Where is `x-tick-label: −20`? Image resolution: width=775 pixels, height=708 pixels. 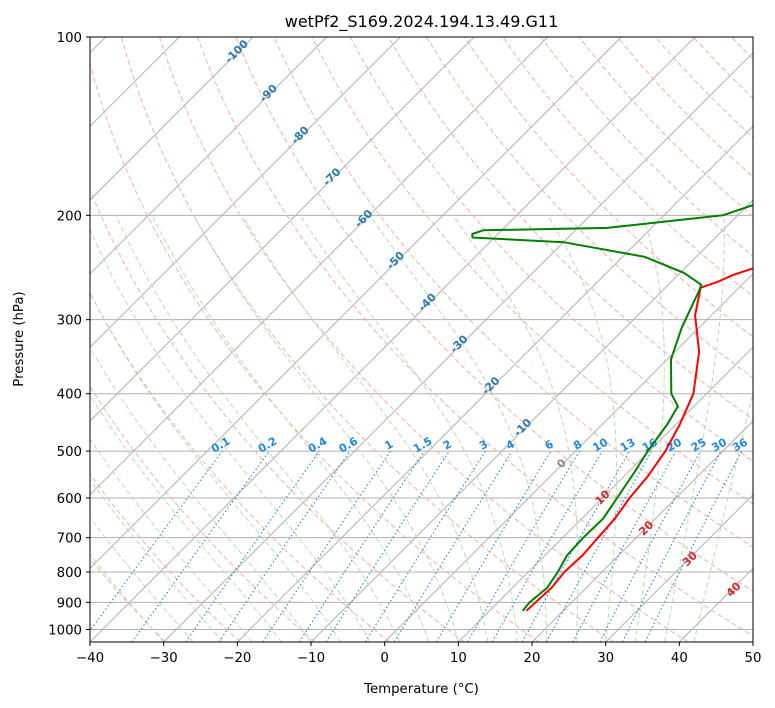 x-tick-label: −20 is located at coordinates (237, 658).